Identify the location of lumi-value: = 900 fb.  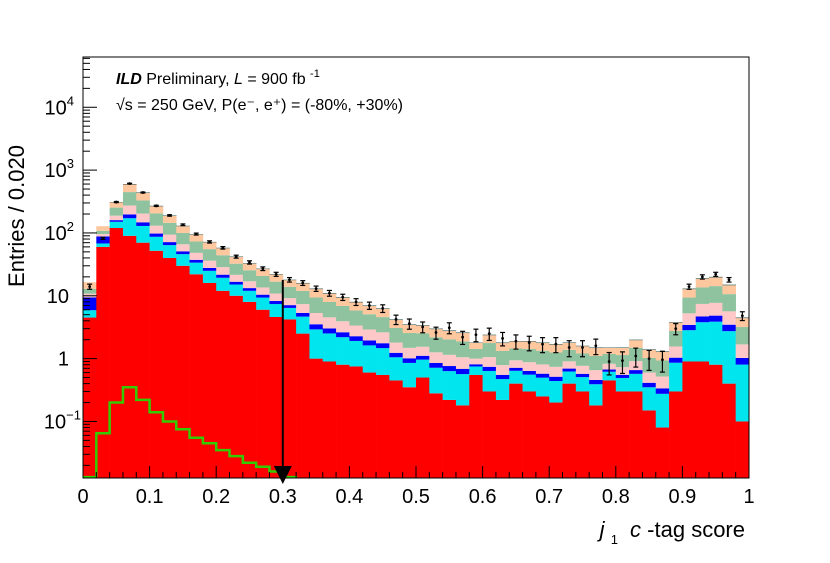
(276, 79).